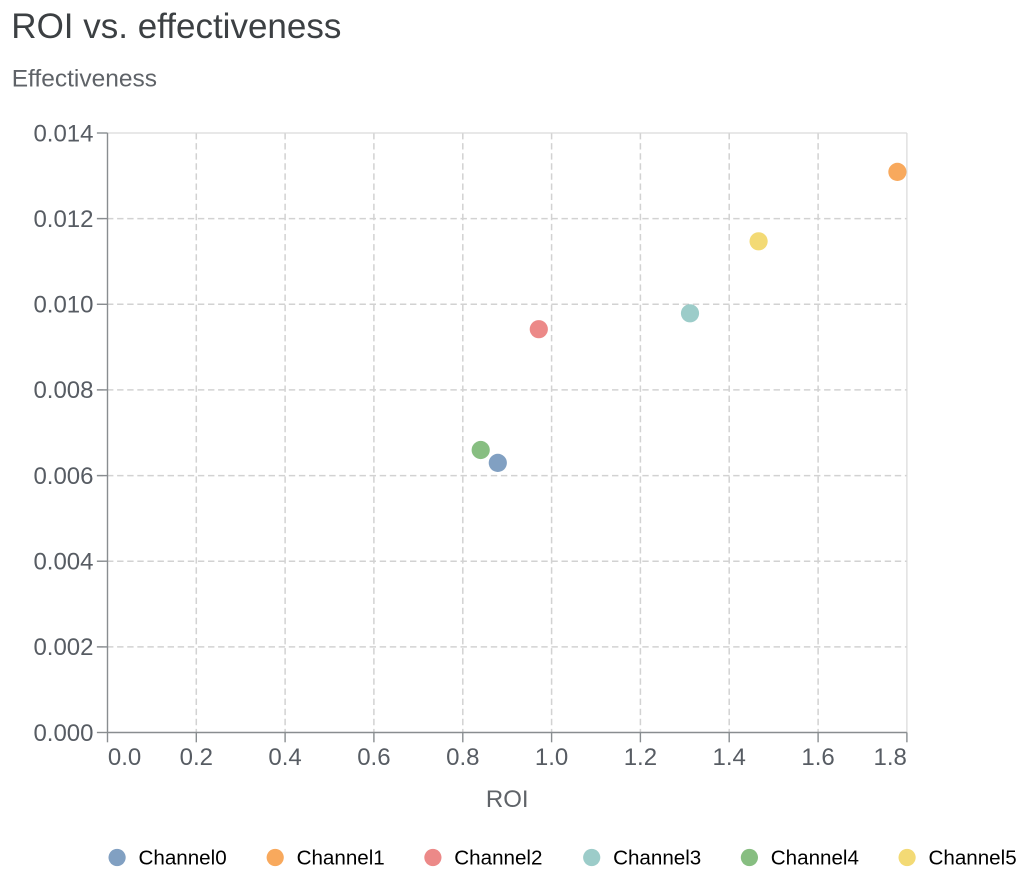 The width and height of the screenshot is (1024, 878). What do you see at coordinates (63, 133) in the screenshot?
I see `svg-text: 0.014` at bounding box center [63, 133].